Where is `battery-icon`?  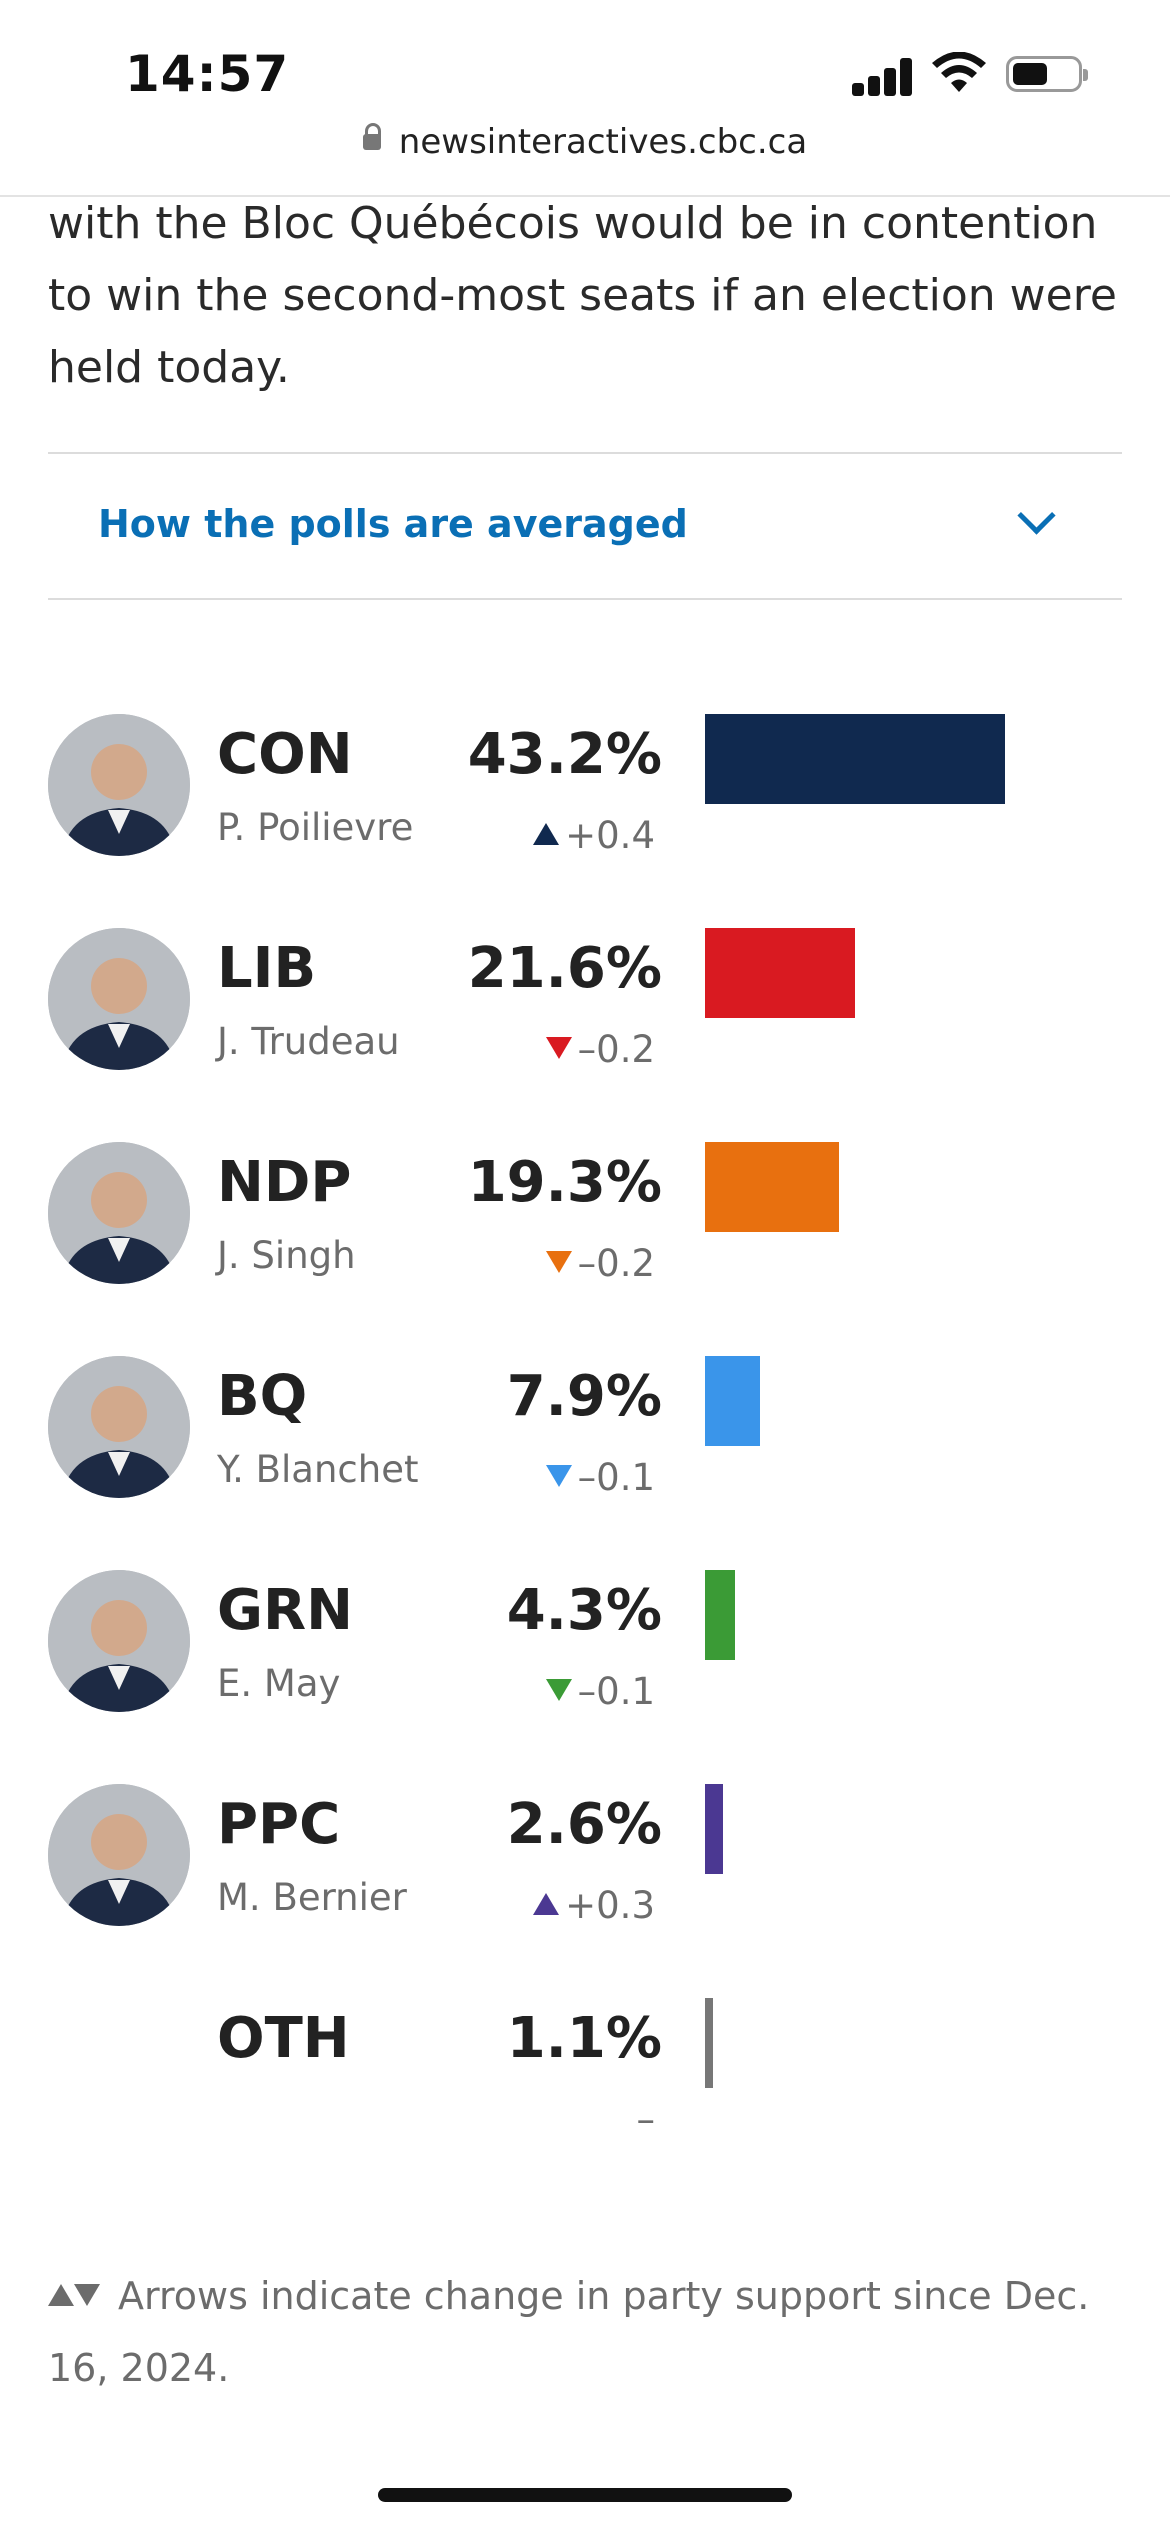 battery-icon is located at coordinates (1047, 74).